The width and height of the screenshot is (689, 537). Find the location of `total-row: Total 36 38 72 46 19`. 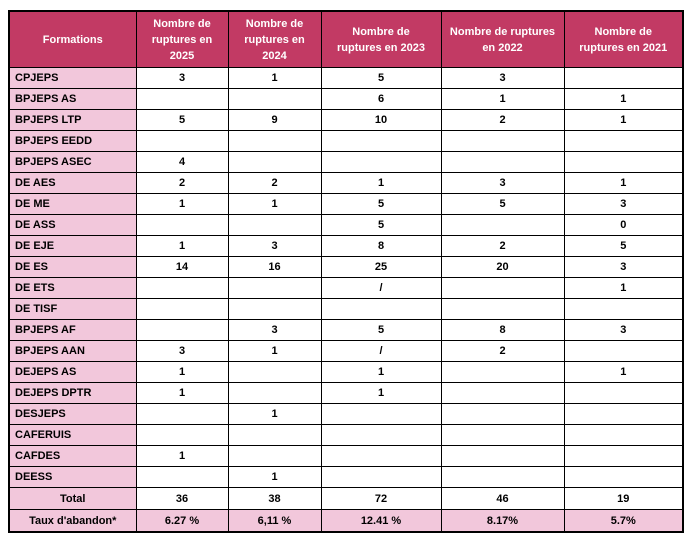

total-row: Total 36 38 72 46 19 is located at coordinates (346, 498).